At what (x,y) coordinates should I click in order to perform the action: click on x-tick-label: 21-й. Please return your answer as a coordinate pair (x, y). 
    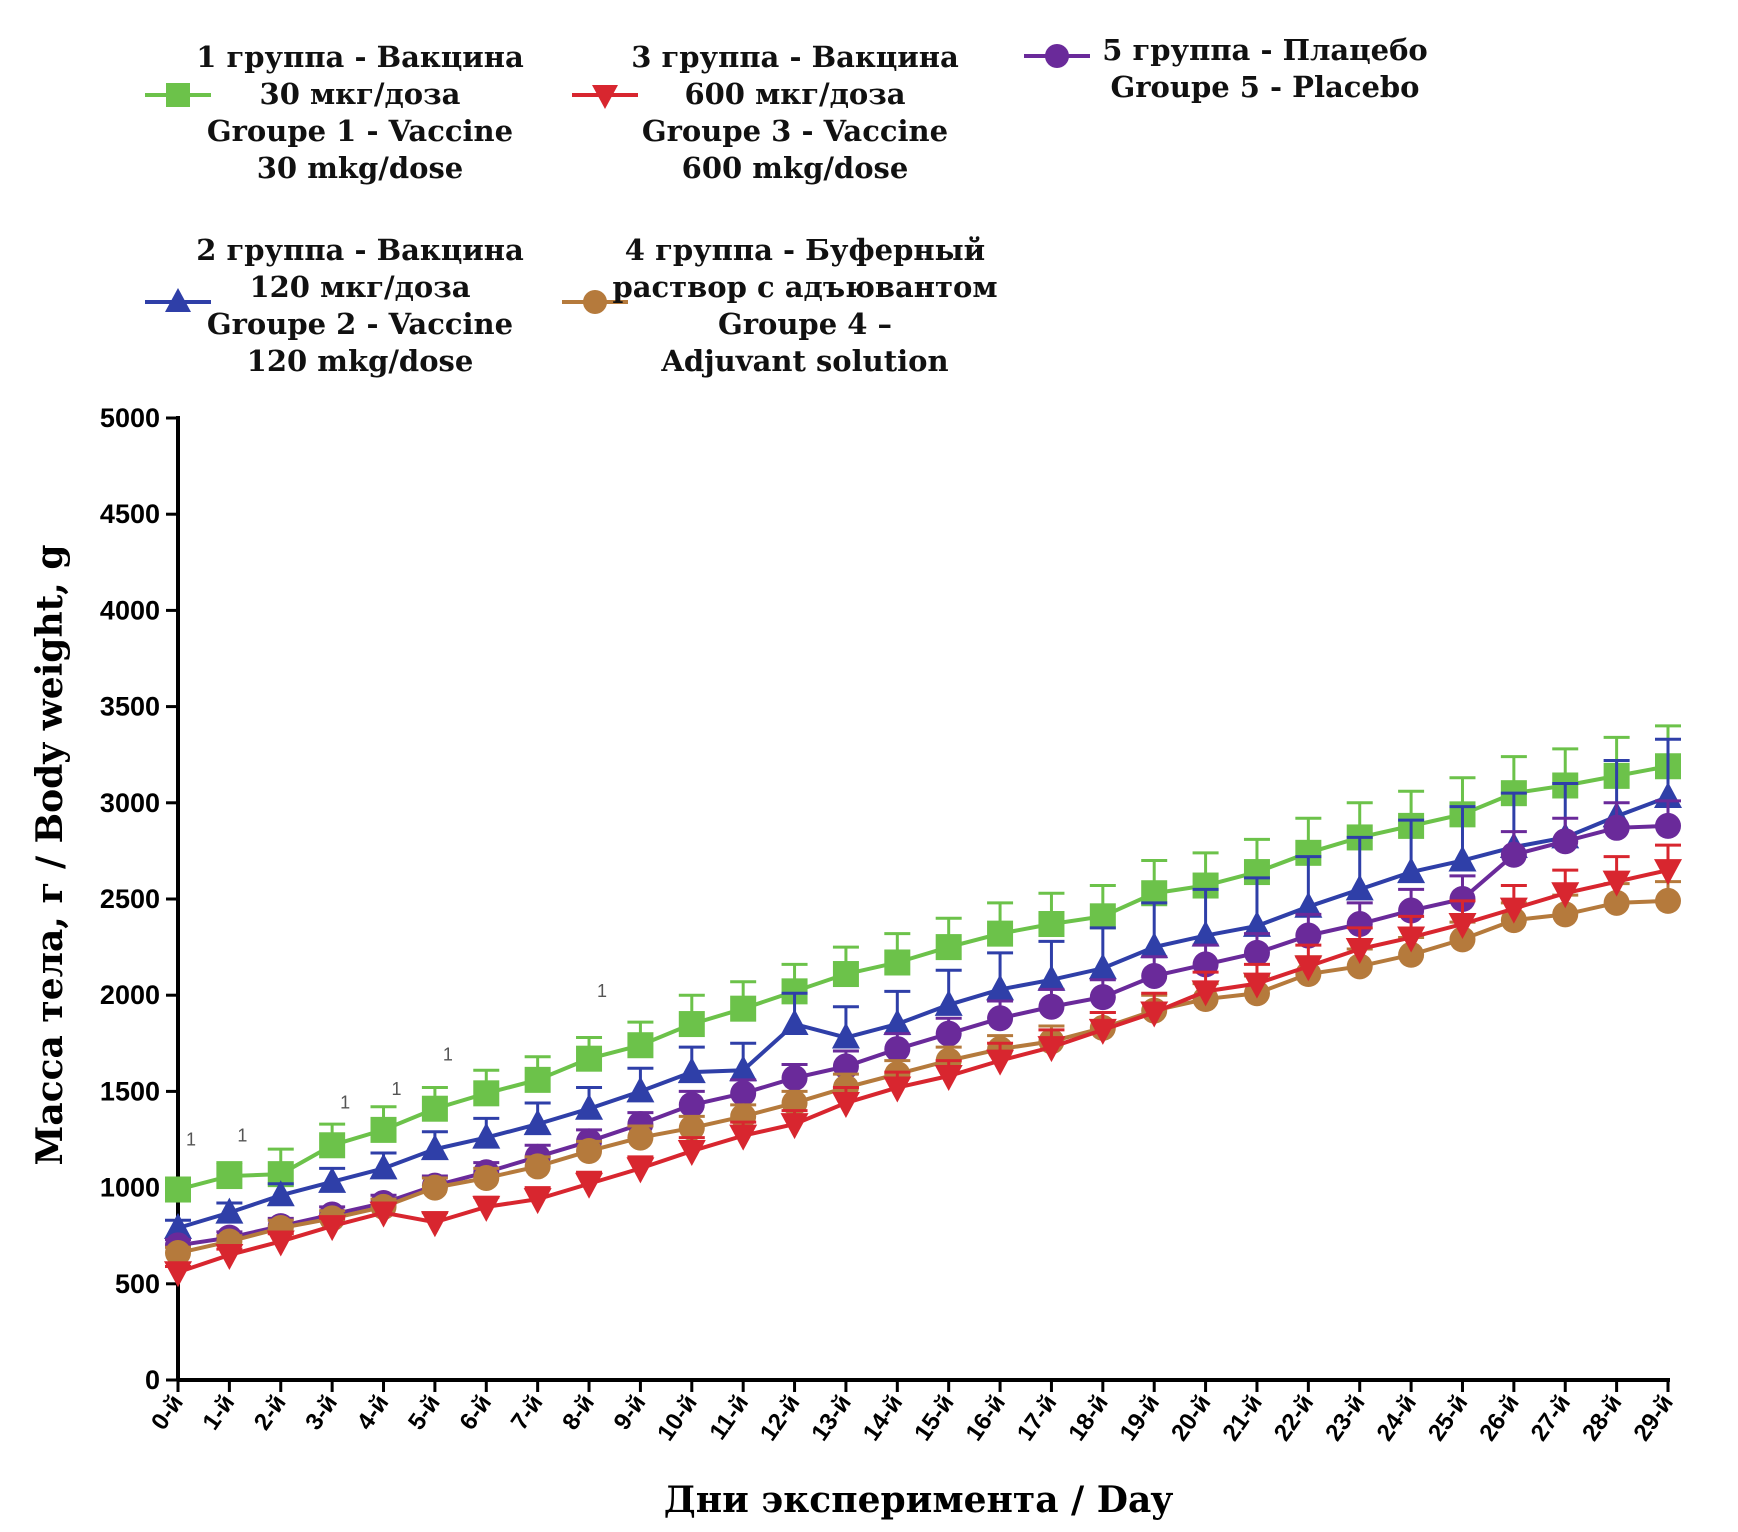
    Looking at the image, I should click on (1242, 1418).